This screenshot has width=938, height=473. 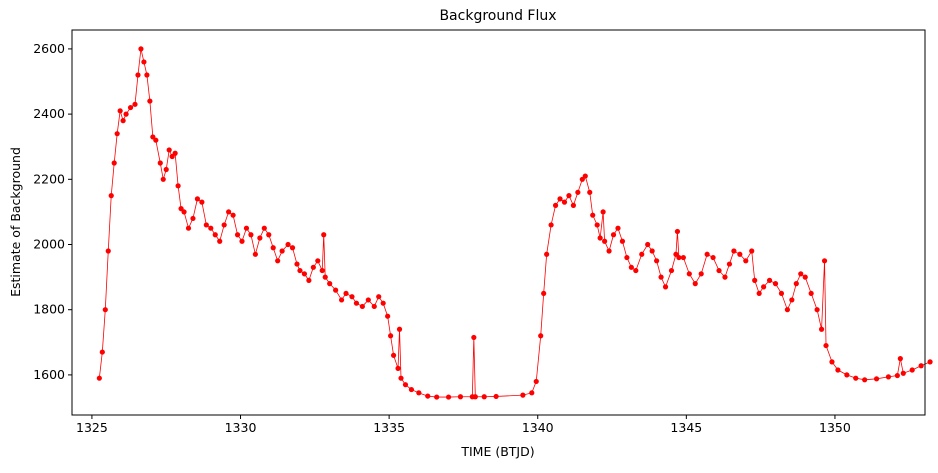 What do you see at coordinates (686, 427) in the screenshot?
I see `x-tick-label: 1345` at bounding box center [686, 427].